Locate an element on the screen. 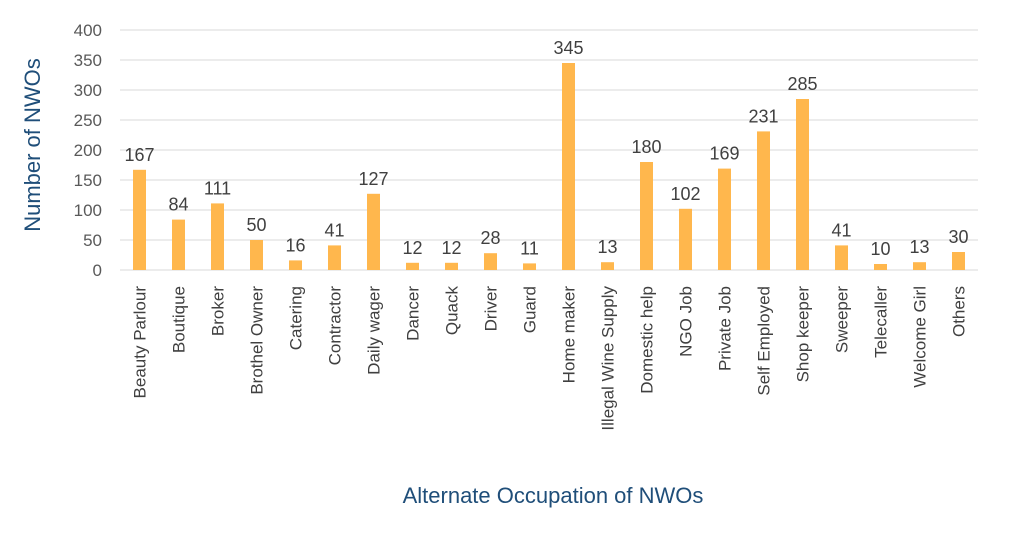 The height and width of the screenshot is (534, 1024). category-label: Domestic help is located at coordinates (647, 340).